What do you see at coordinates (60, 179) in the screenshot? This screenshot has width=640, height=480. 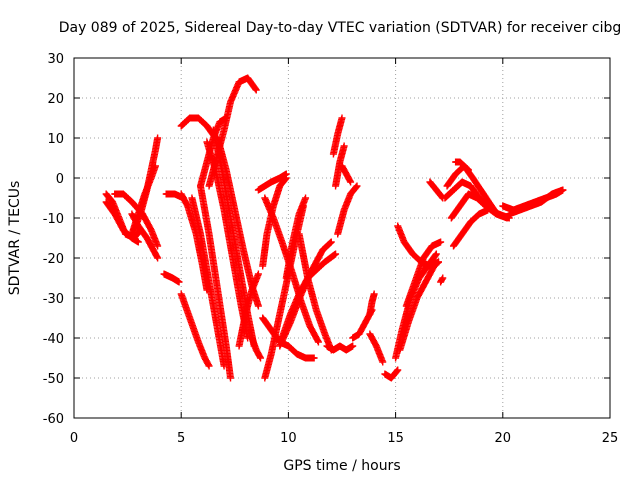 I see `y-tick-label: 0` at bounding box center [60, 179].